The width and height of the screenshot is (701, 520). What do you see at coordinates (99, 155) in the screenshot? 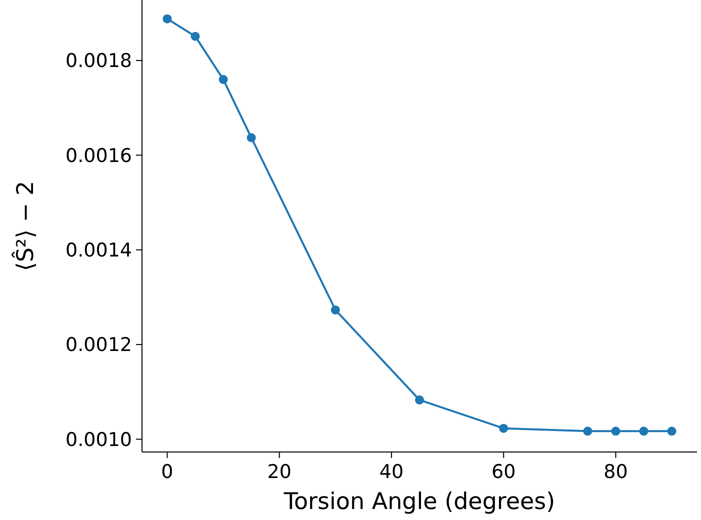
I see `y-tick-label: 0.0016` at bounding box center [99, 155].